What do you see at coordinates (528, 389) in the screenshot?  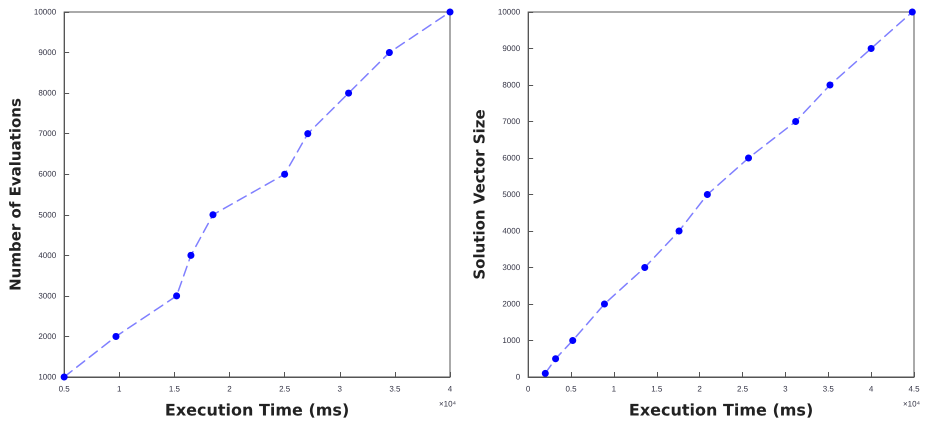 I see `x-tick-label: 0` at bounding box center [528, 389].